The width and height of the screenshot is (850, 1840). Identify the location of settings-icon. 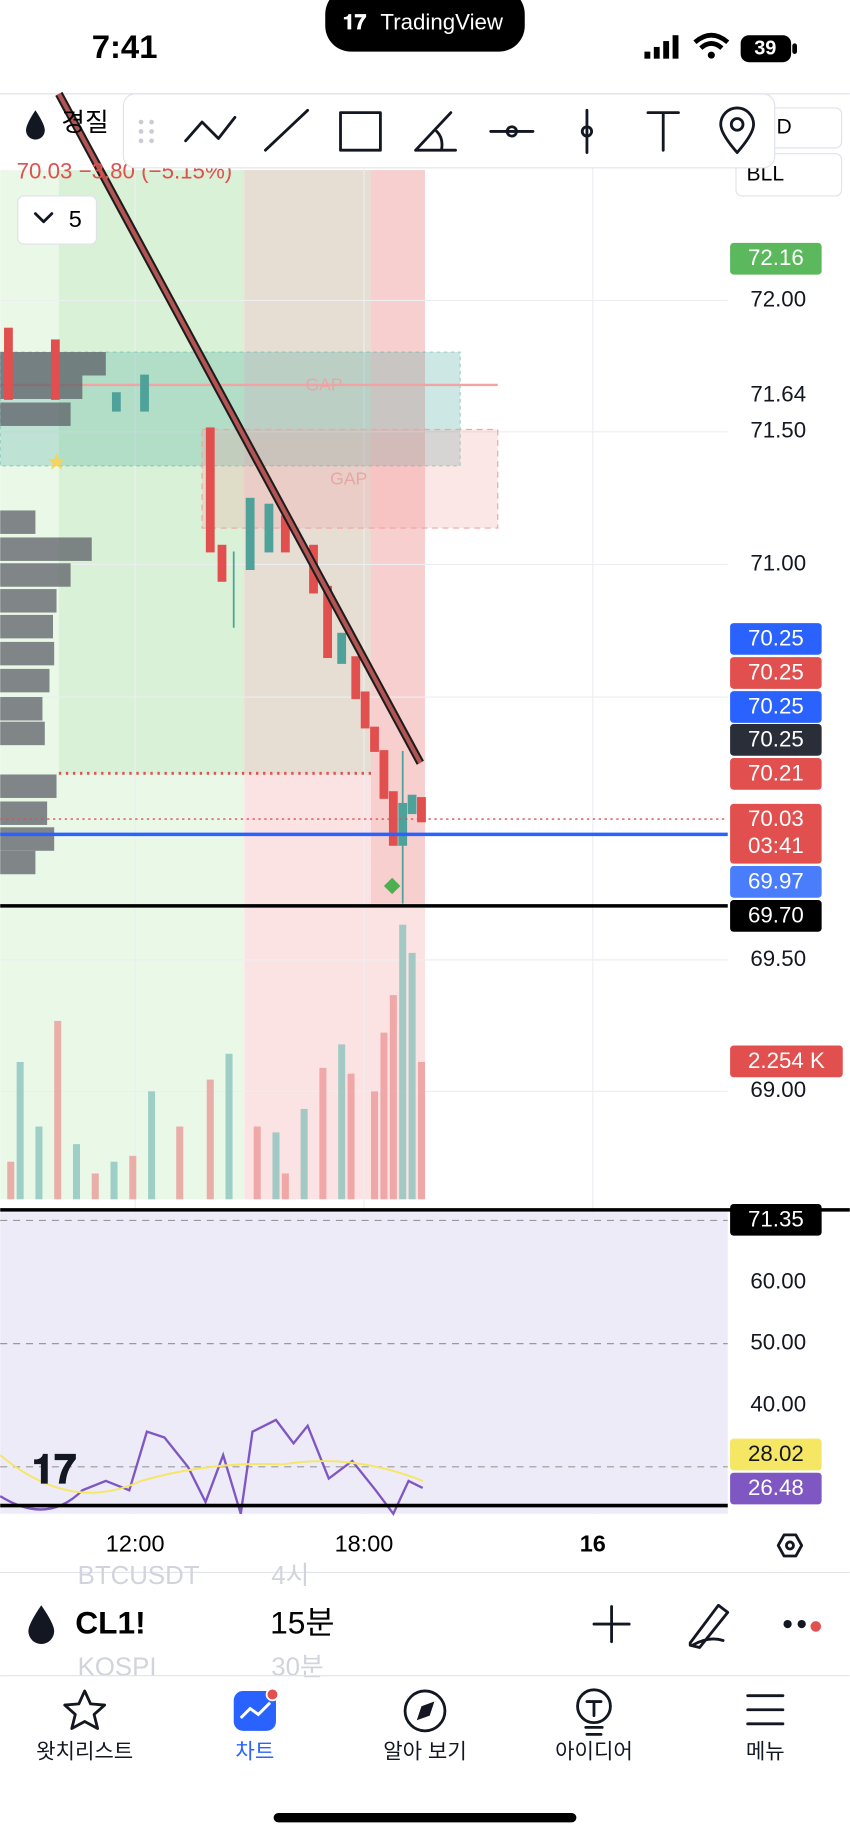
(790, 1545).